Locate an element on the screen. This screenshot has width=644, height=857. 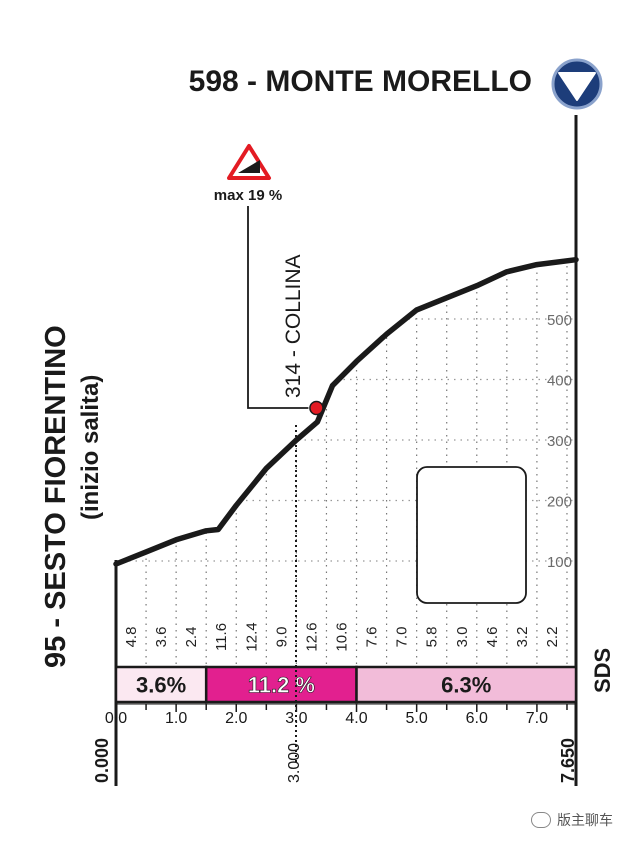
gradient-label: 2.4 is located at coordinates (191, 637).